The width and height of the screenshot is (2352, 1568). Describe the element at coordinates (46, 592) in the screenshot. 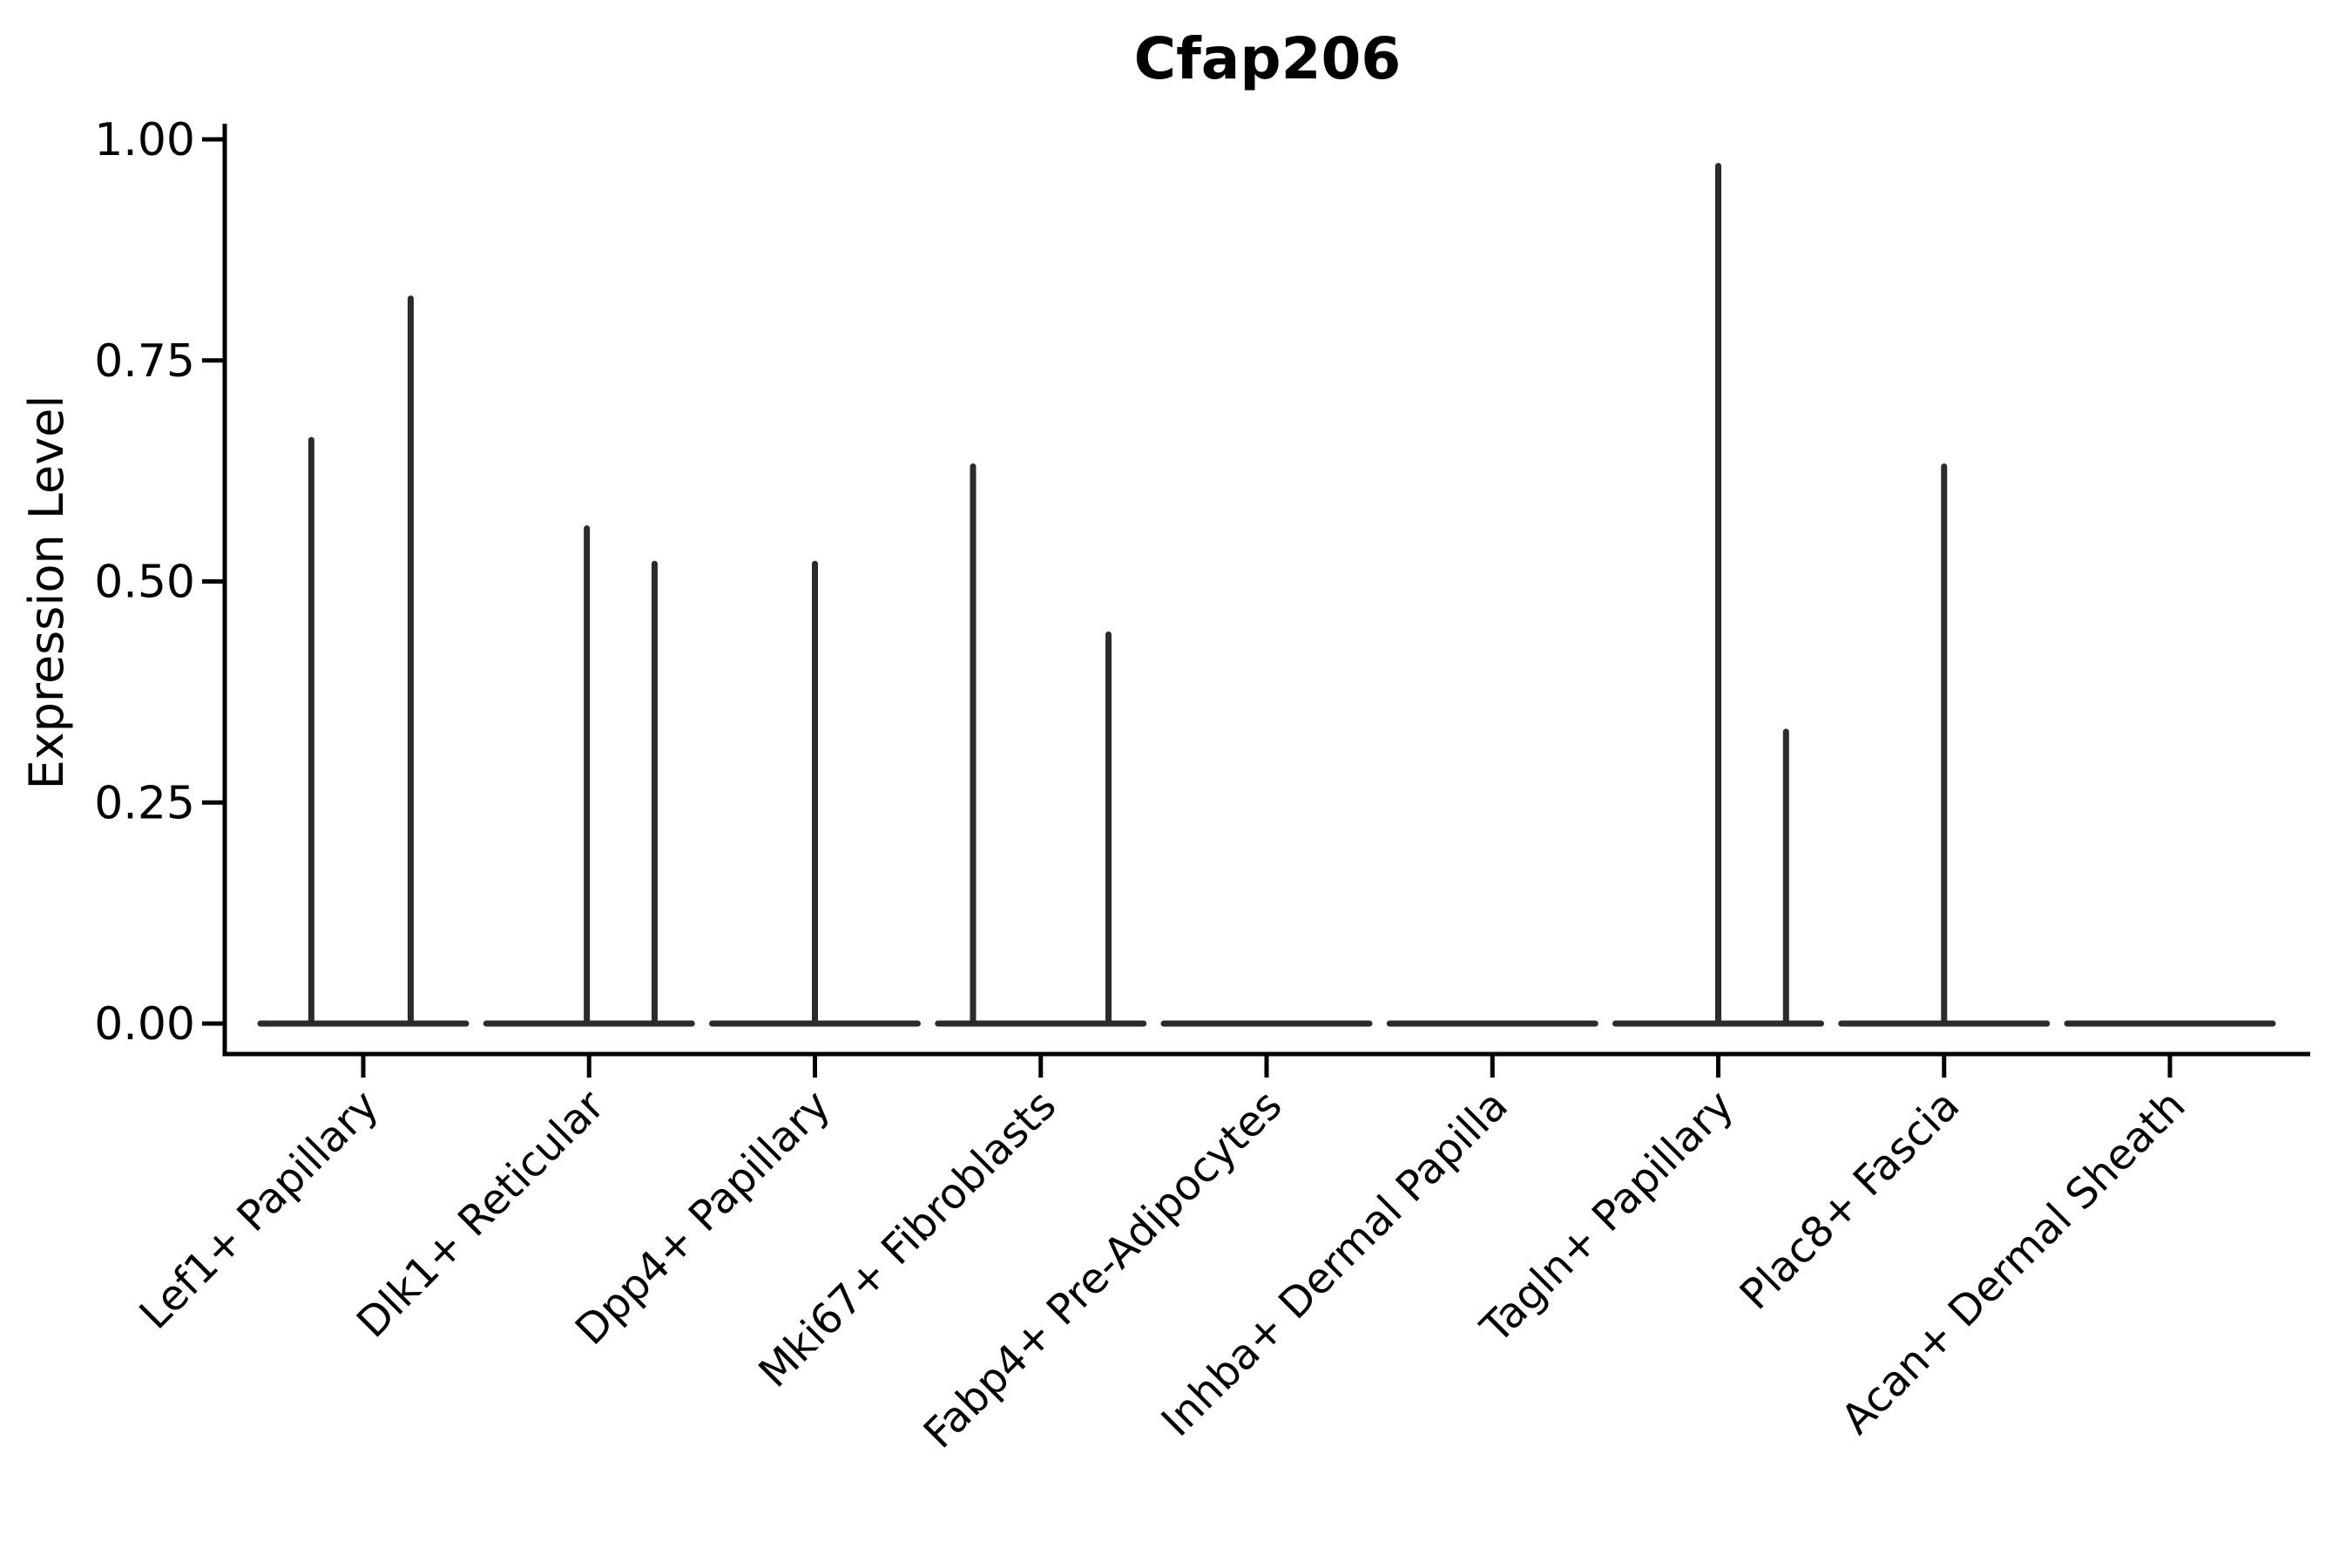

I see `y-axis-label: Expression Level` at that location.